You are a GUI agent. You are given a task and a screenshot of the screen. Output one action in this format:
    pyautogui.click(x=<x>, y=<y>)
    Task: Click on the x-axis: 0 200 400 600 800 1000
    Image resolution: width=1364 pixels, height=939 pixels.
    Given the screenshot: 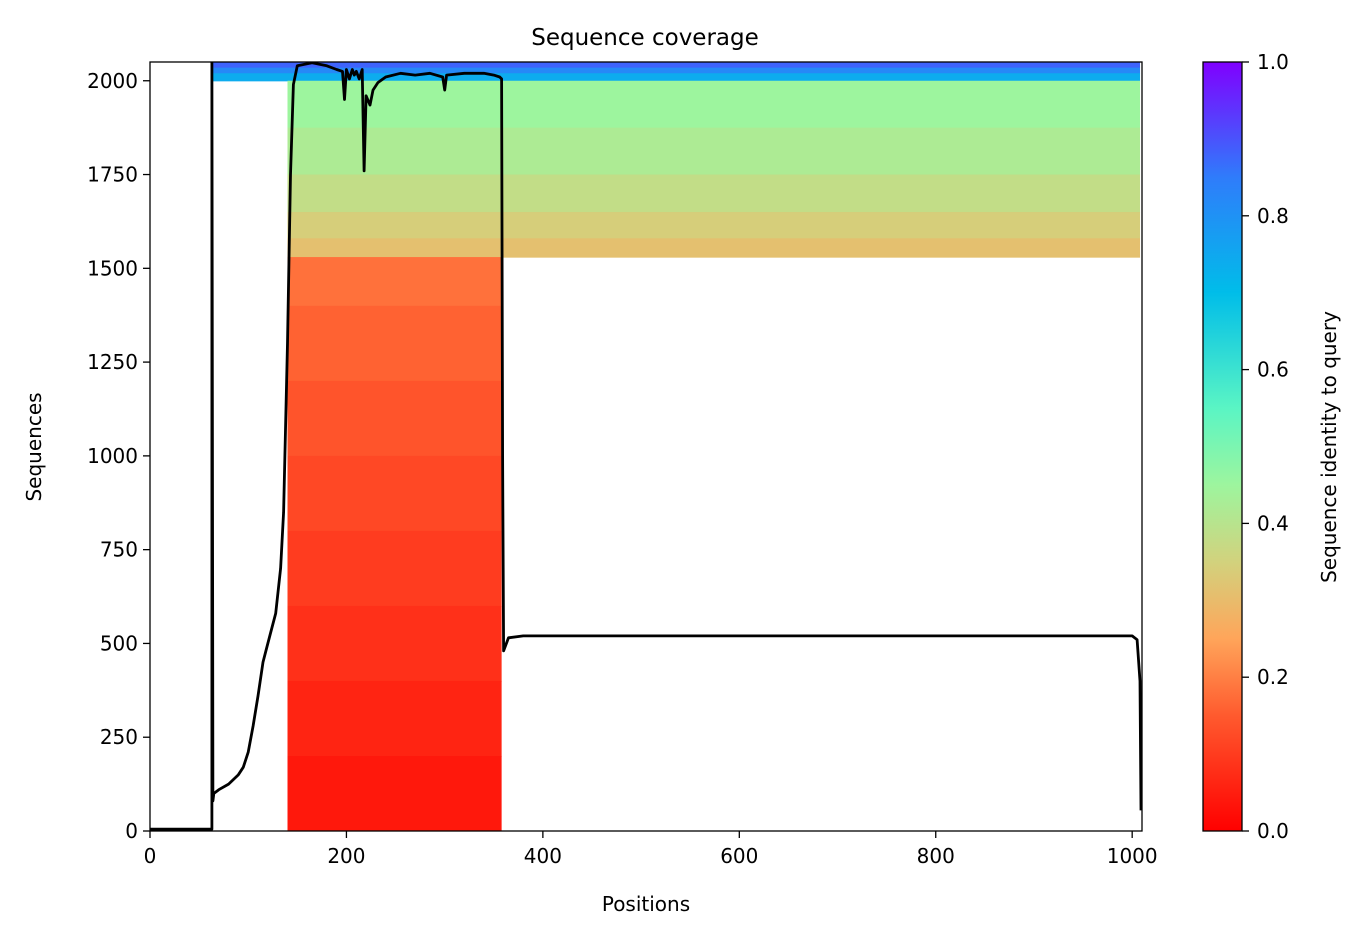 What is the action you would take?
    pyautogui.click(x=651, y=849)
    